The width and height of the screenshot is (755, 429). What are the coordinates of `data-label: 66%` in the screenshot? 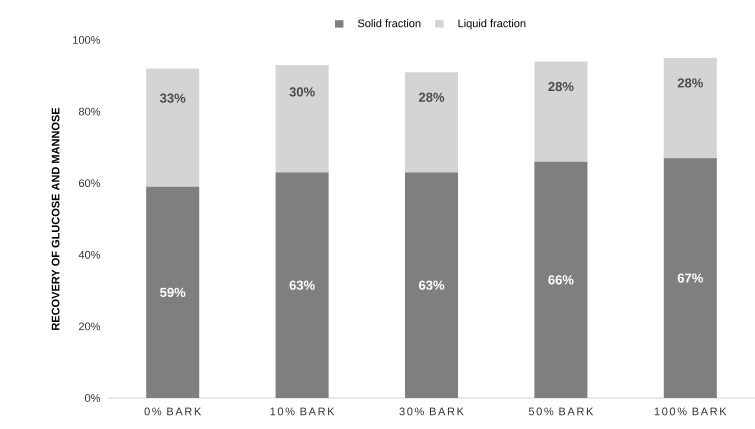 It's located at (561, 279).